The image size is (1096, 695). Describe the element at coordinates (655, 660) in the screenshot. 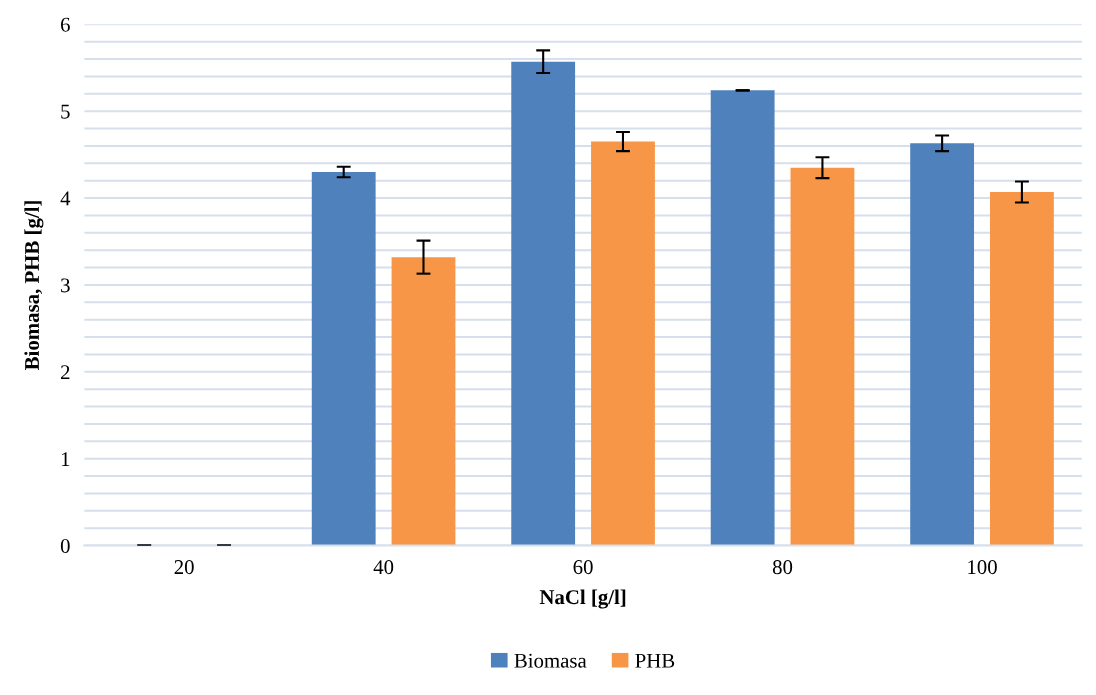

I see `legend-label: PHB` at that location.